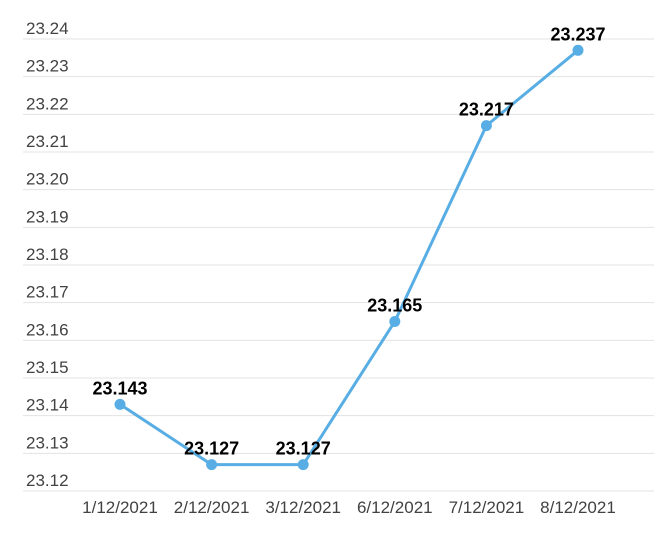 Image resolution: width=660 pixels, height=540 pixels. Describe the element at coordinates (47, 442) in the screenshot. I see `y-axis-tick-label: 23.13` at that location.